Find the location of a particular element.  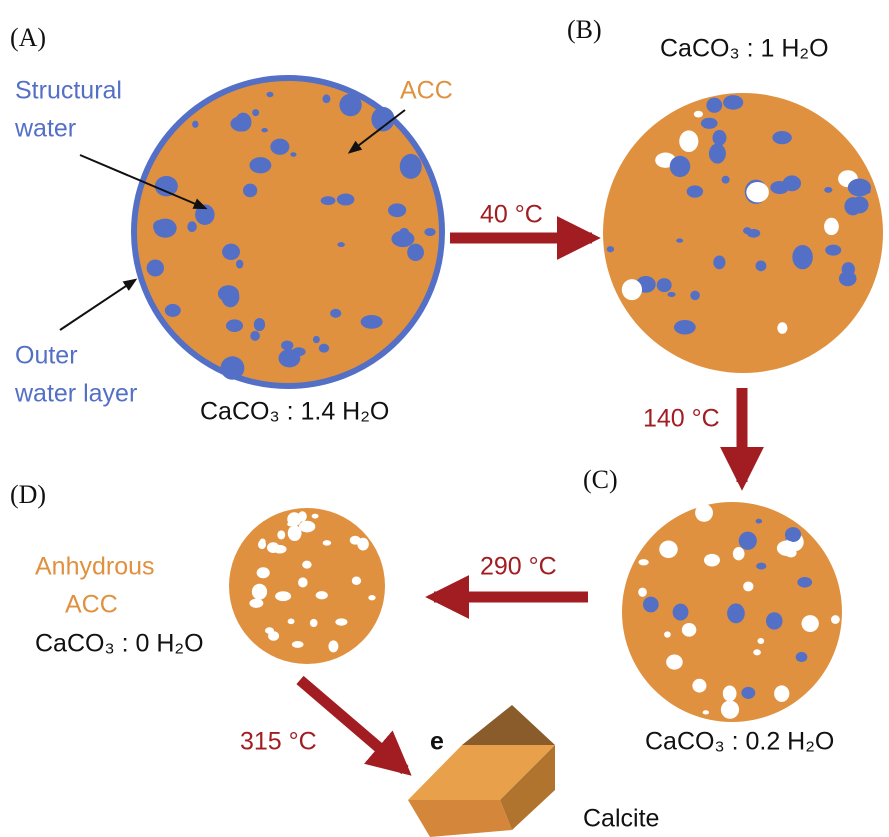

annotation: Outer is located at coordinates (46, 356).